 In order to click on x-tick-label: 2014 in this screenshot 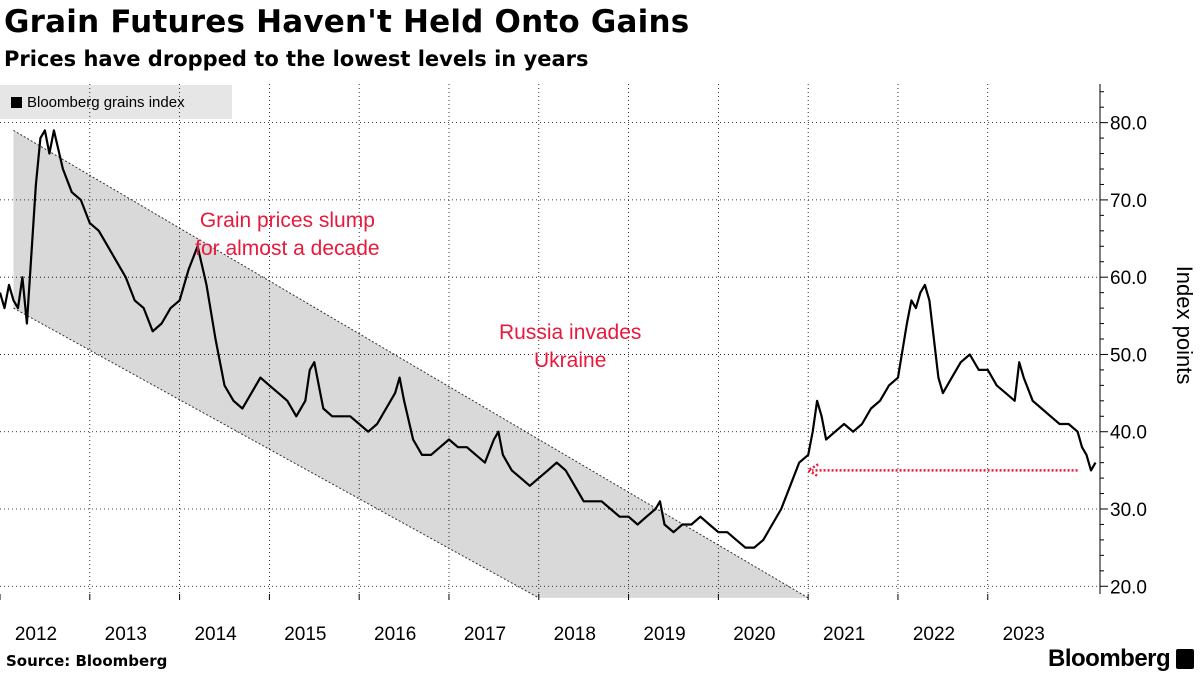, I will do `click(215, 634)`.